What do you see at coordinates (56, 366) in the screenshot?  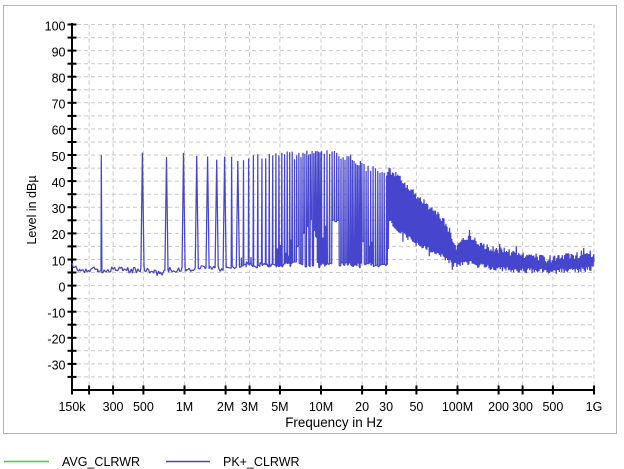 I see `svg-text: -30` at bounding box center [56, 366].